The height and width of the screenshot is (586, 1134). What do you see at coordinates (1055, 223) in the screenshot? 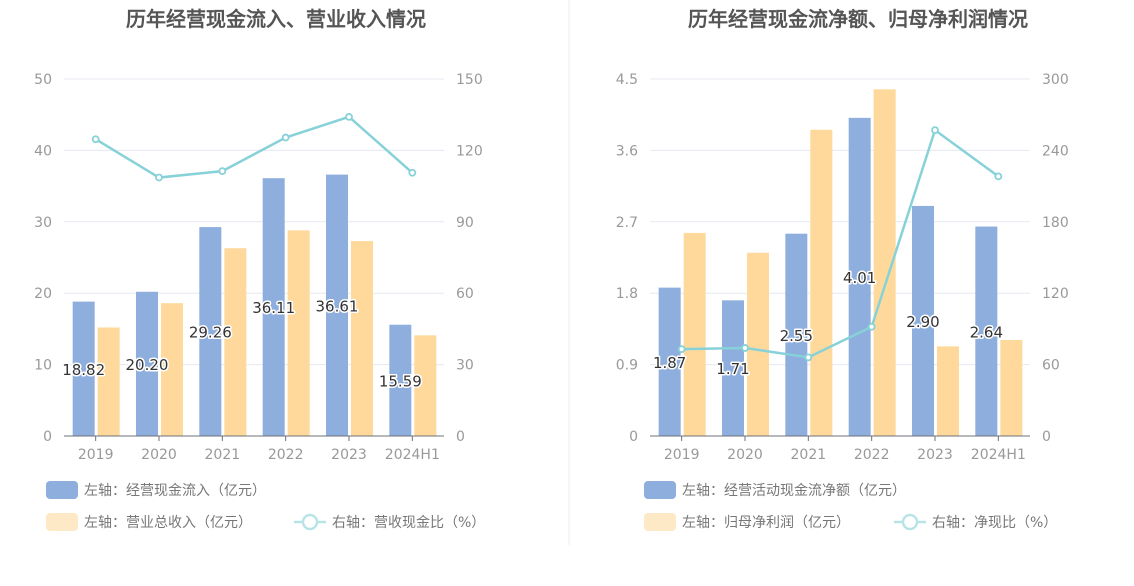
I see `right-axis-tick-label: 180` at bounding box center [1055, 223].